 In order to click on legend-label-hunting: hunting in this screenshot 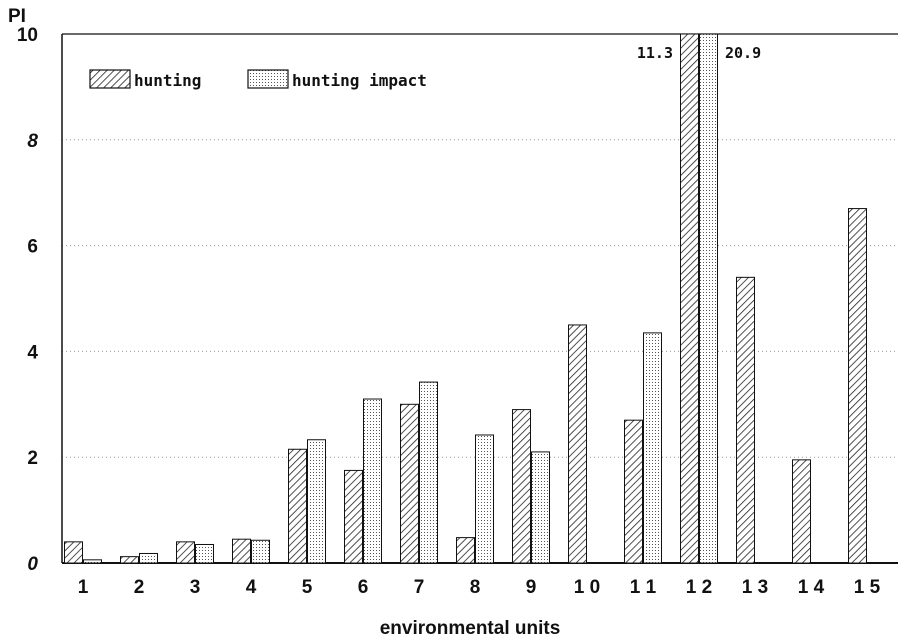, I will do `click(167, 80)`.